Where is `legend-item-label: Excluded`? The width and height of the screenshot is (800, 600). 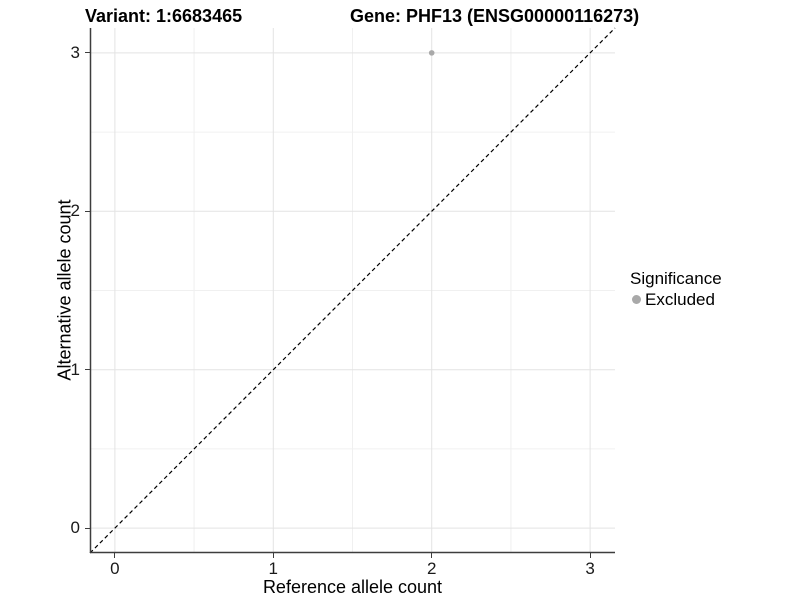
legend-item-label: Excluded is located at coordinates (680, 299).